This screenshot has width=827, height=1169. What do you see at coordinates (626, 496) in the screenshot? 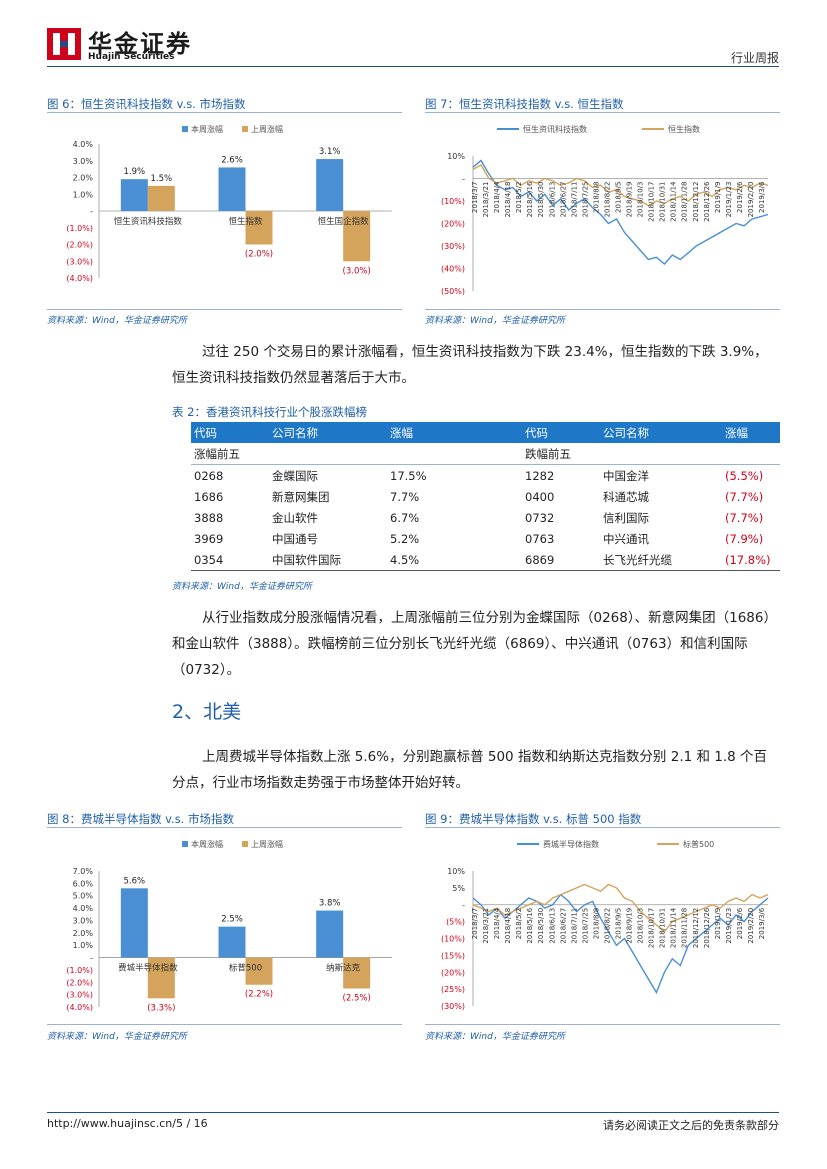
I see `table-cell: 科通芯城` at bounding box center [626, 496].